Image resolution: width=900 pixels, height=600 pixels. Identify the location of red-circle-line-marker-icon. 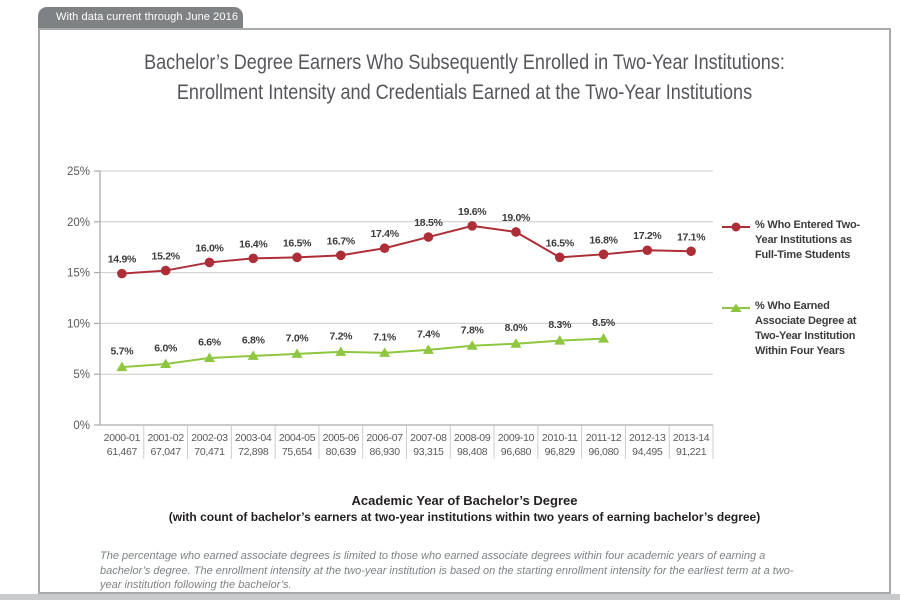
(736, 227).